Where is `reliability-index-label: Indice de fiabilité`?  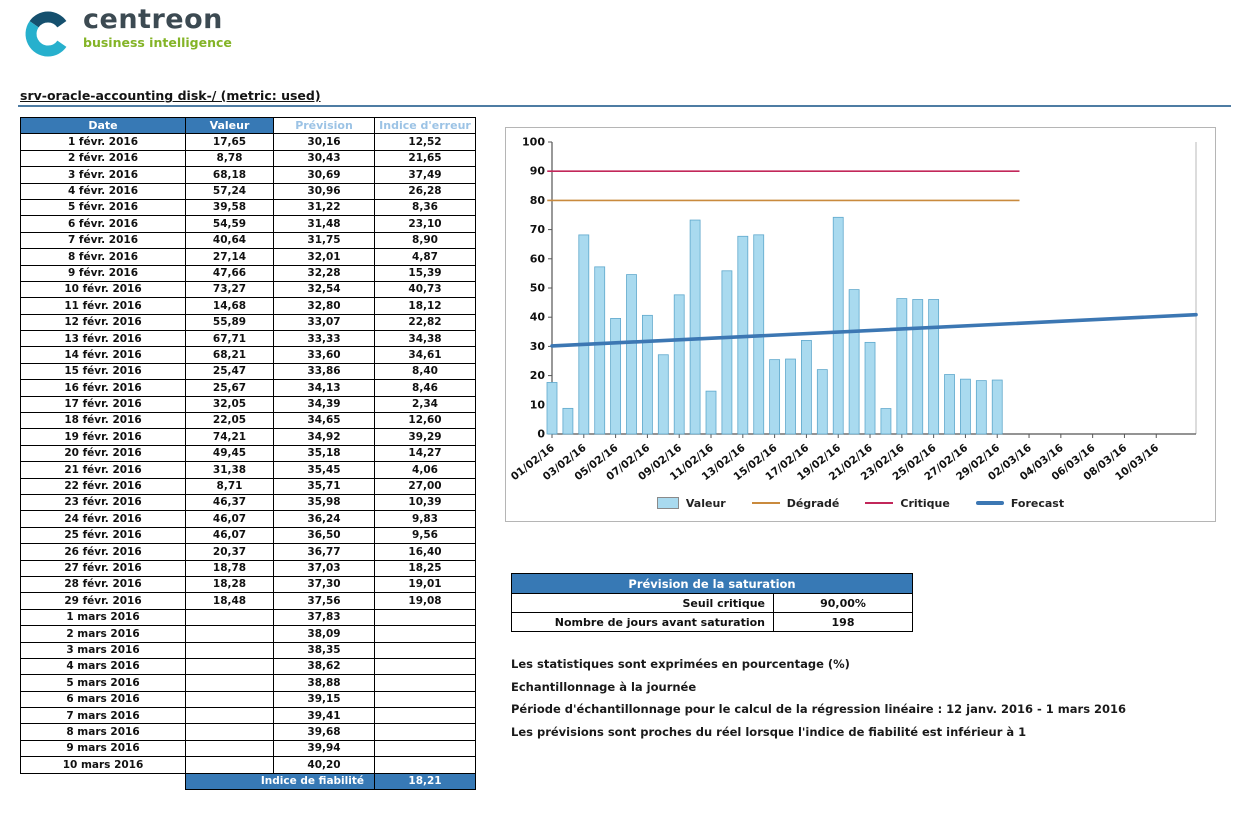
reliability-index-label: Indice de fiabilité is located at coordinates (280, 781).